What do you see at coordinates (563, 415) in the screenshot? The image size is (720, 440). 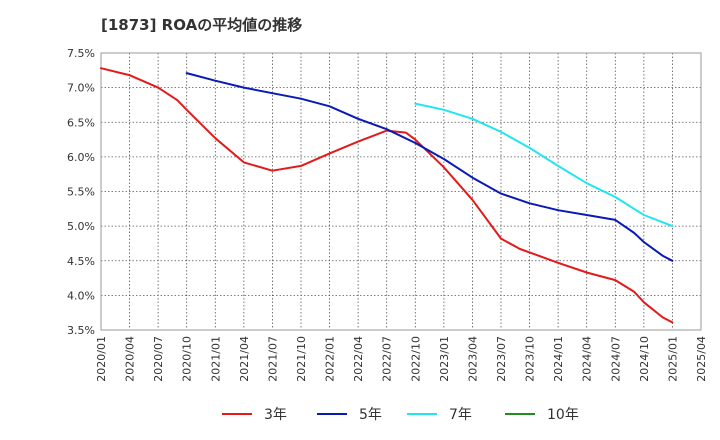 I see `legend-label-4: 10年` at bounding box center [563, 415].